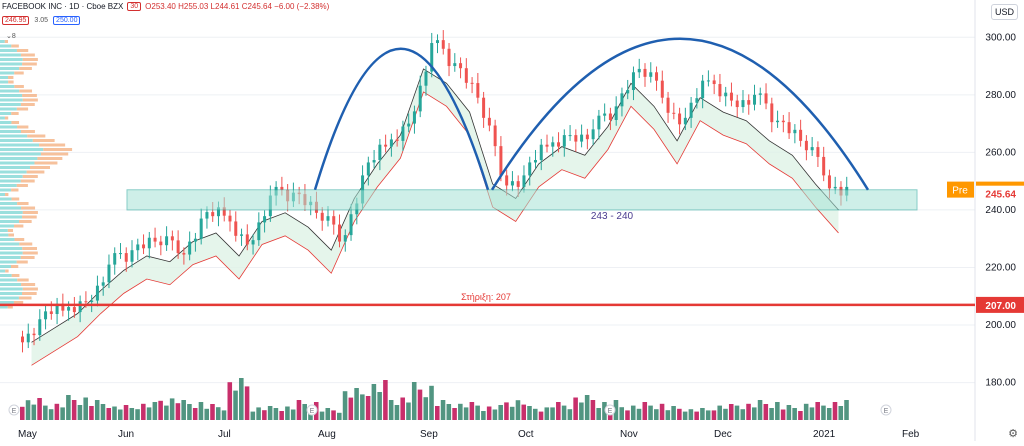 This screenshot has width=1024, height=446. What do you see at coordinates (1013, 434) in the screenshot?
I see `gear-icon: ⚙` at bounding box center [1013, 434].